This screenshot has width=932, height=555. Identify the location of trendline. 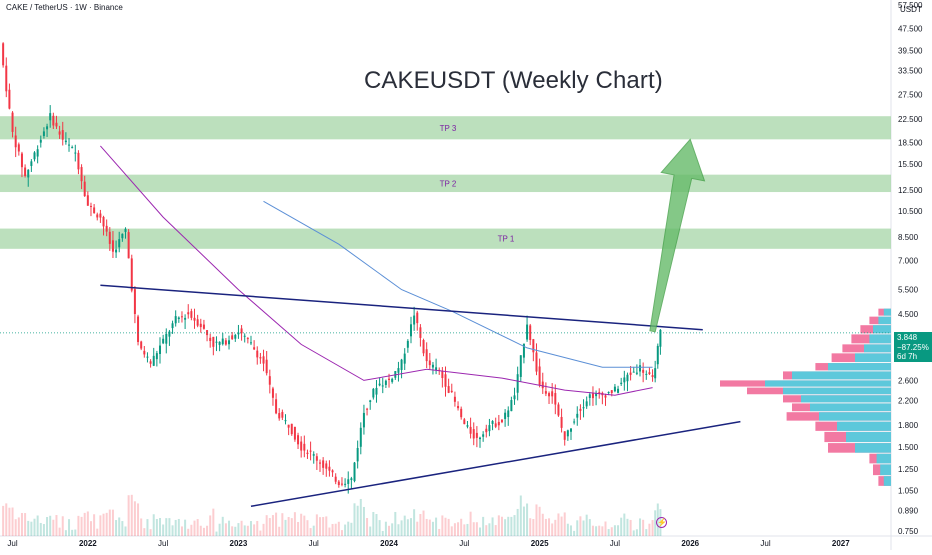
(495, 464).